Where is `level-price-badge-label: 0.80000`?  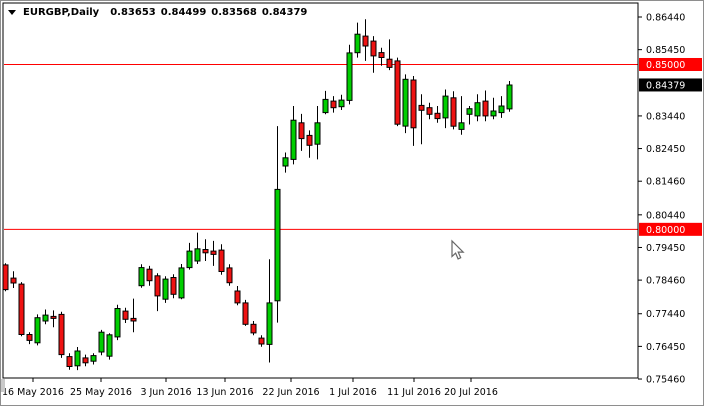 level-price-badge-label: 0.80000 is located at coordinates (665, 230).